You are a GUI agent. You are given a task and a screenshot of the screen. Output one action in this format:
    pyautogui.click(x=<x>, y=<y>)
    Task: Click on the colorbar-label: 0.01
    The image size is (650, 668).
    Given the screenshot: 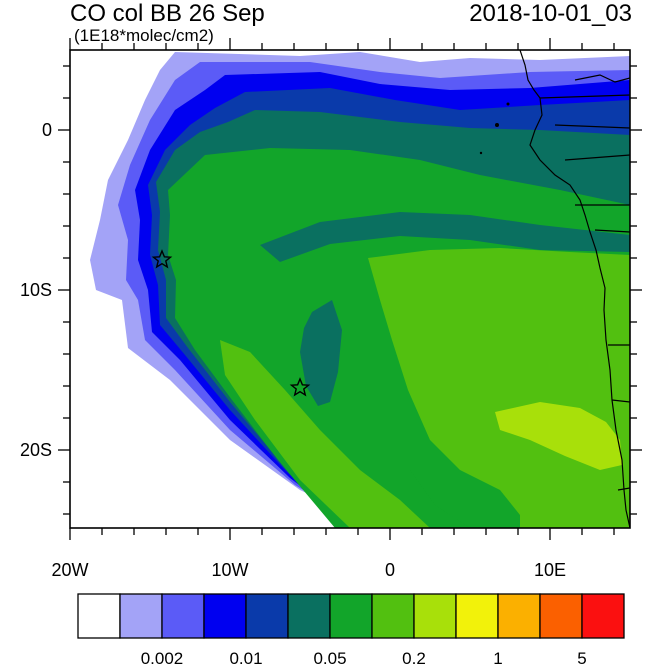 What is the action you would take?
    pyautogui.click(x=246, y=658)
    